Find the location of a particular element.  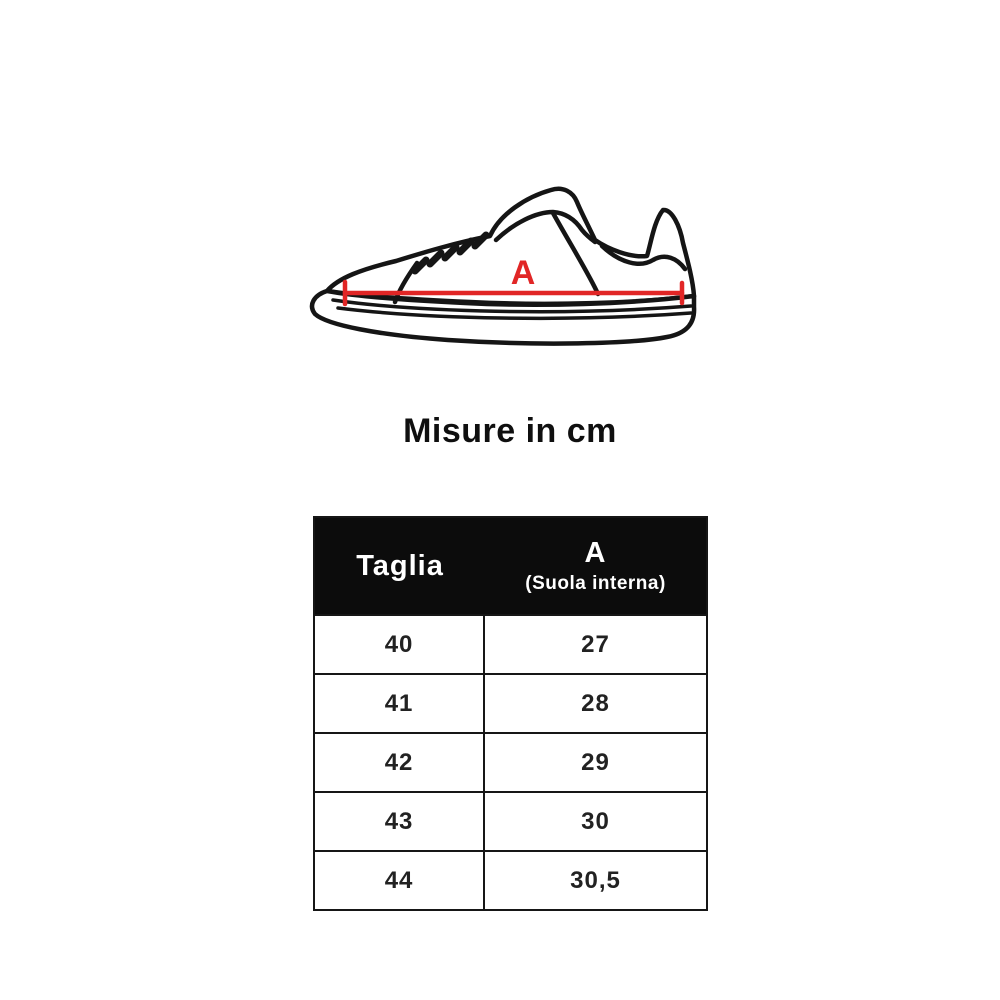

measurement-overlay is located at coordinates (513, 293).